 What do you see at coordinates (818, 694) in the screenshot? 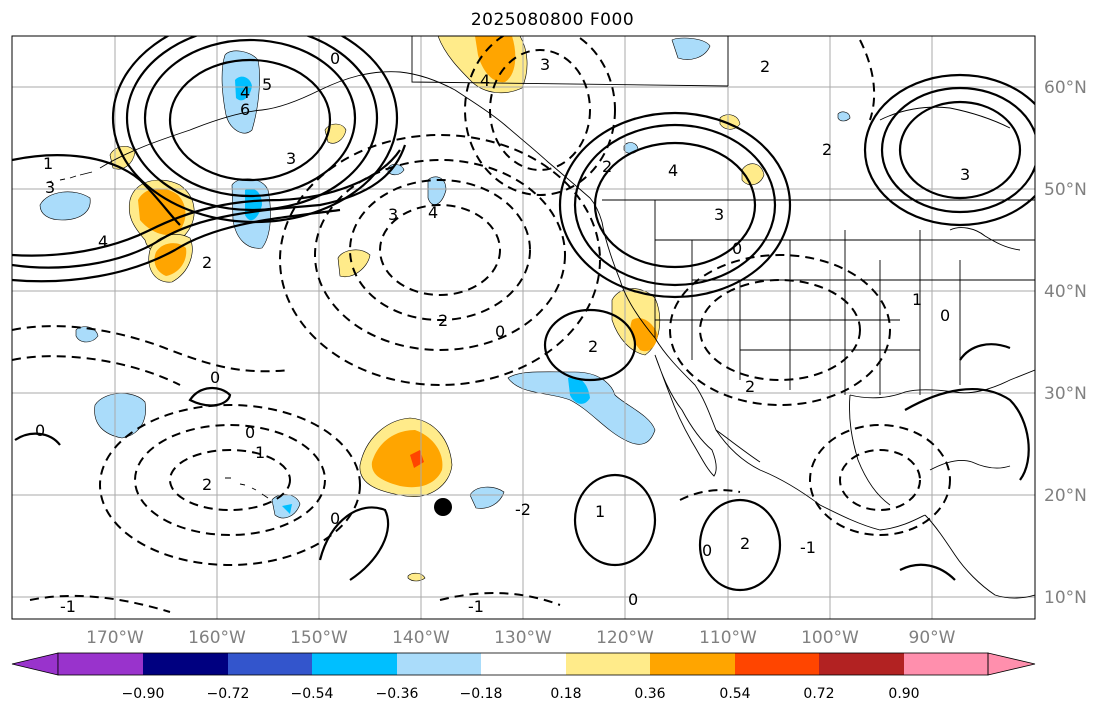
I see `colorbar-tick-label: 0.72` at bounding box center [818, 694].